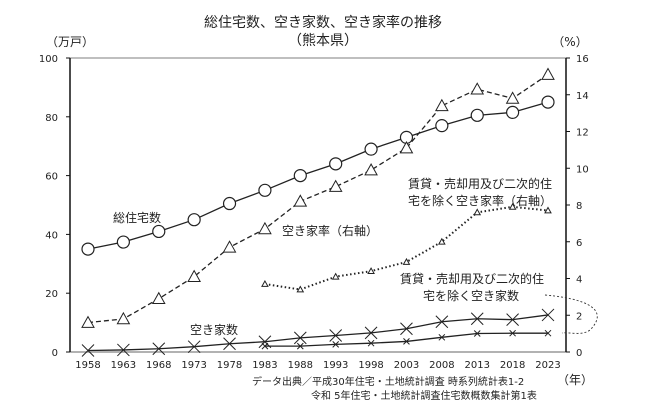 The height and width of the screenshot is (406, 650). I want to click on label-vacancy-rate: 空き家率（右軸）, so click(330, 230).